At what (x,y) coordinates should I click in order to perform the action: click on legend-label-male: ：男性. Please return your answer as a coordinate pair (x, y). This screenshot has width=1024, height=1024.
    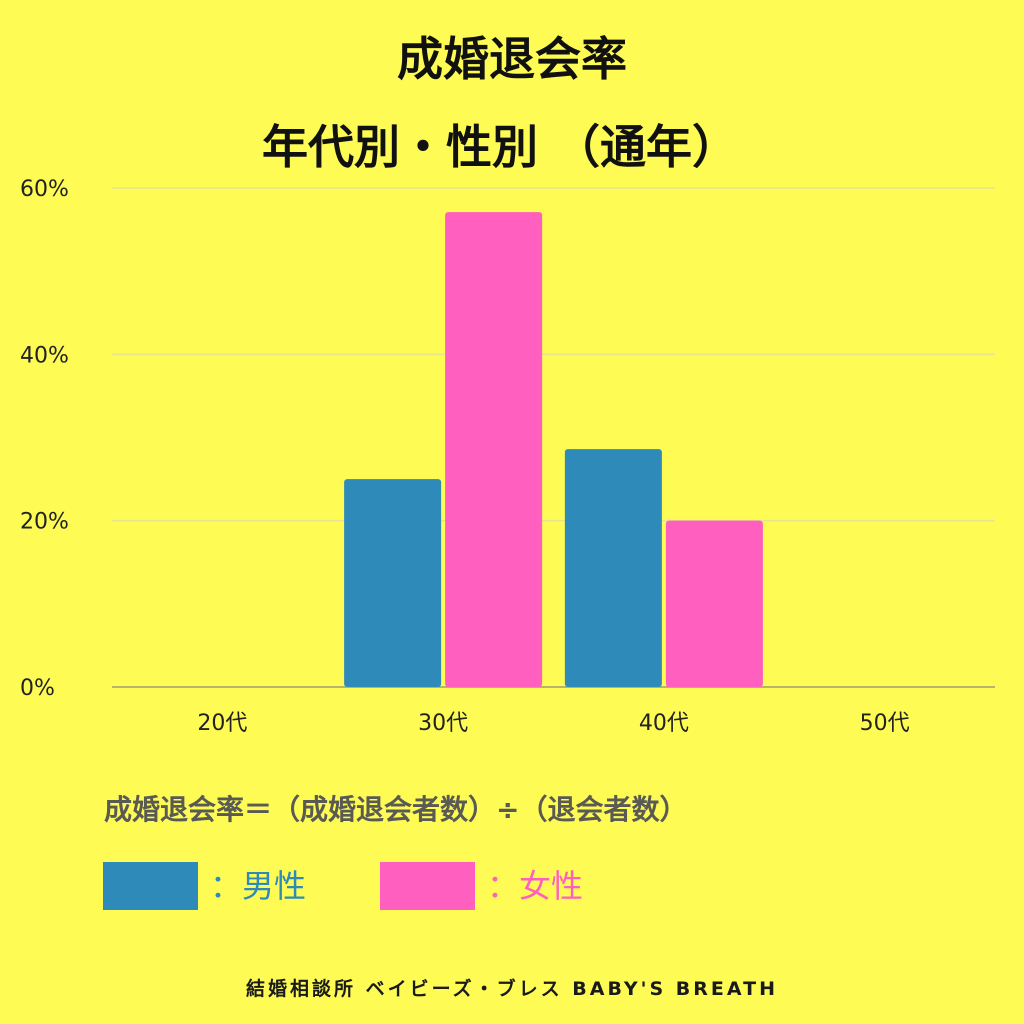
    Looking at the image, I should click on (258, 886).